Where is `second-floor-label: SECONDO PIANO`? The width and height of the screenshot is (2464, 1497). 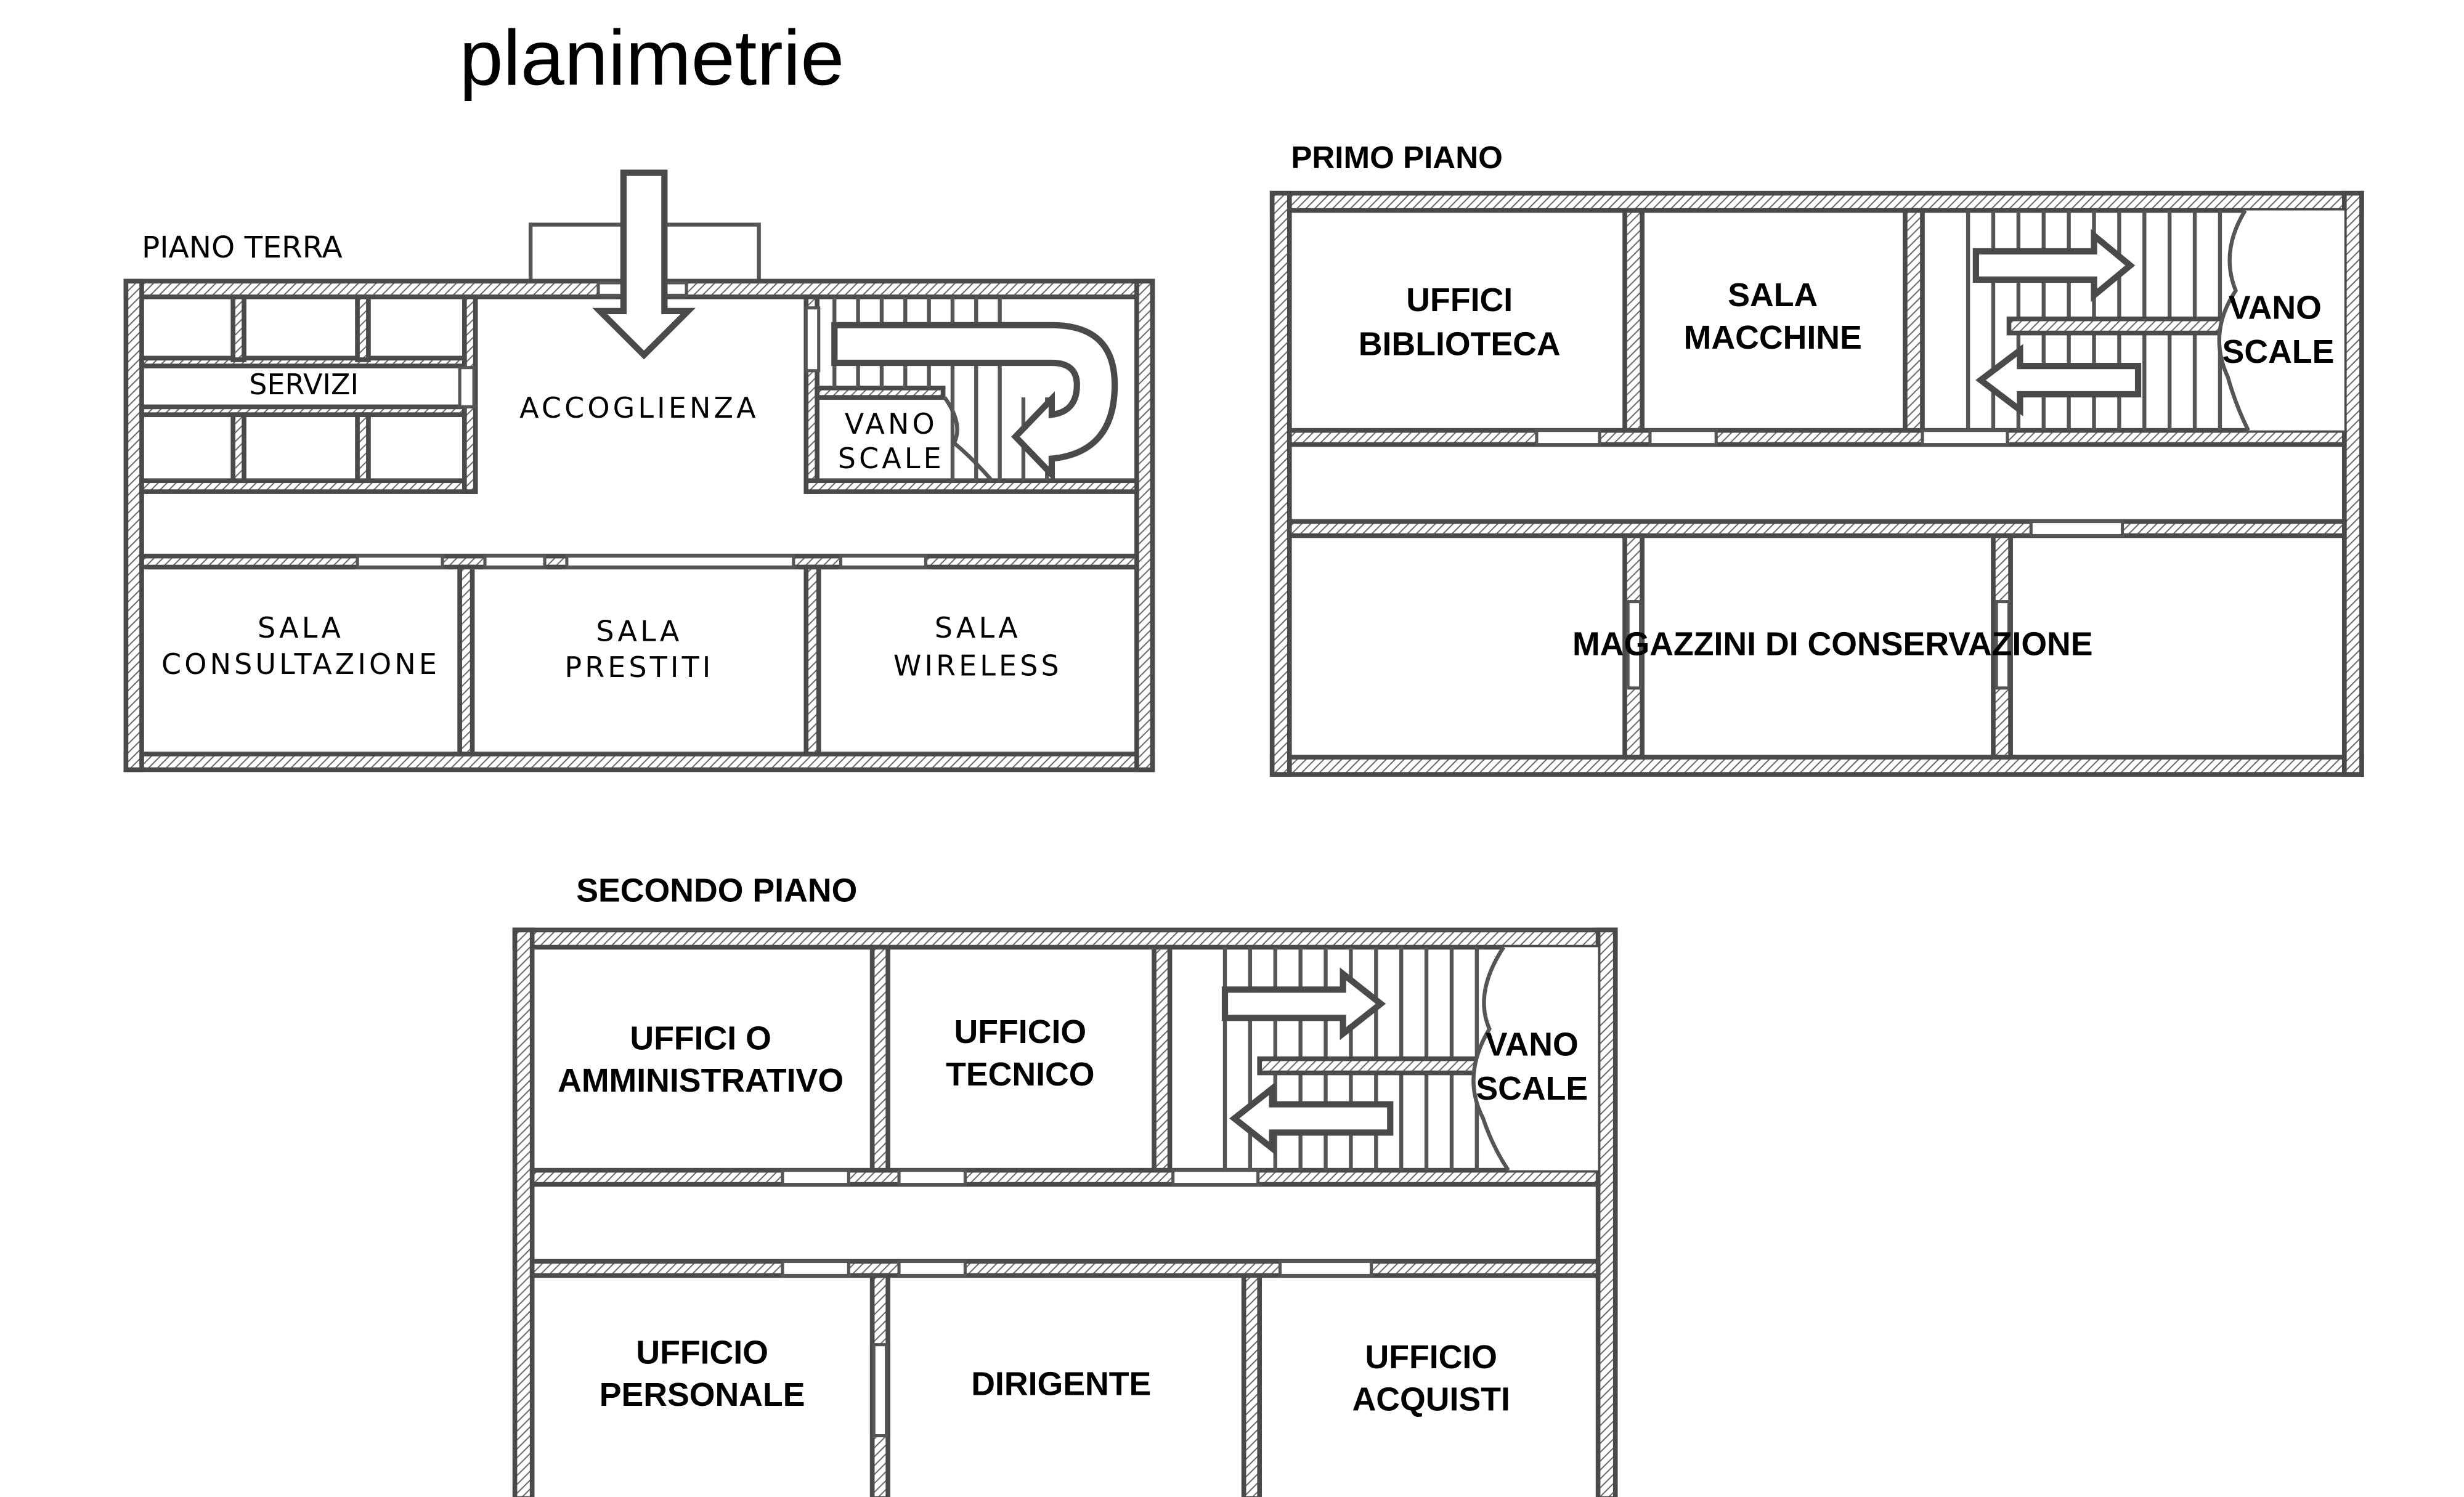 second-floor-label: SECONDO PIANO is located at coordinates (716, 890).